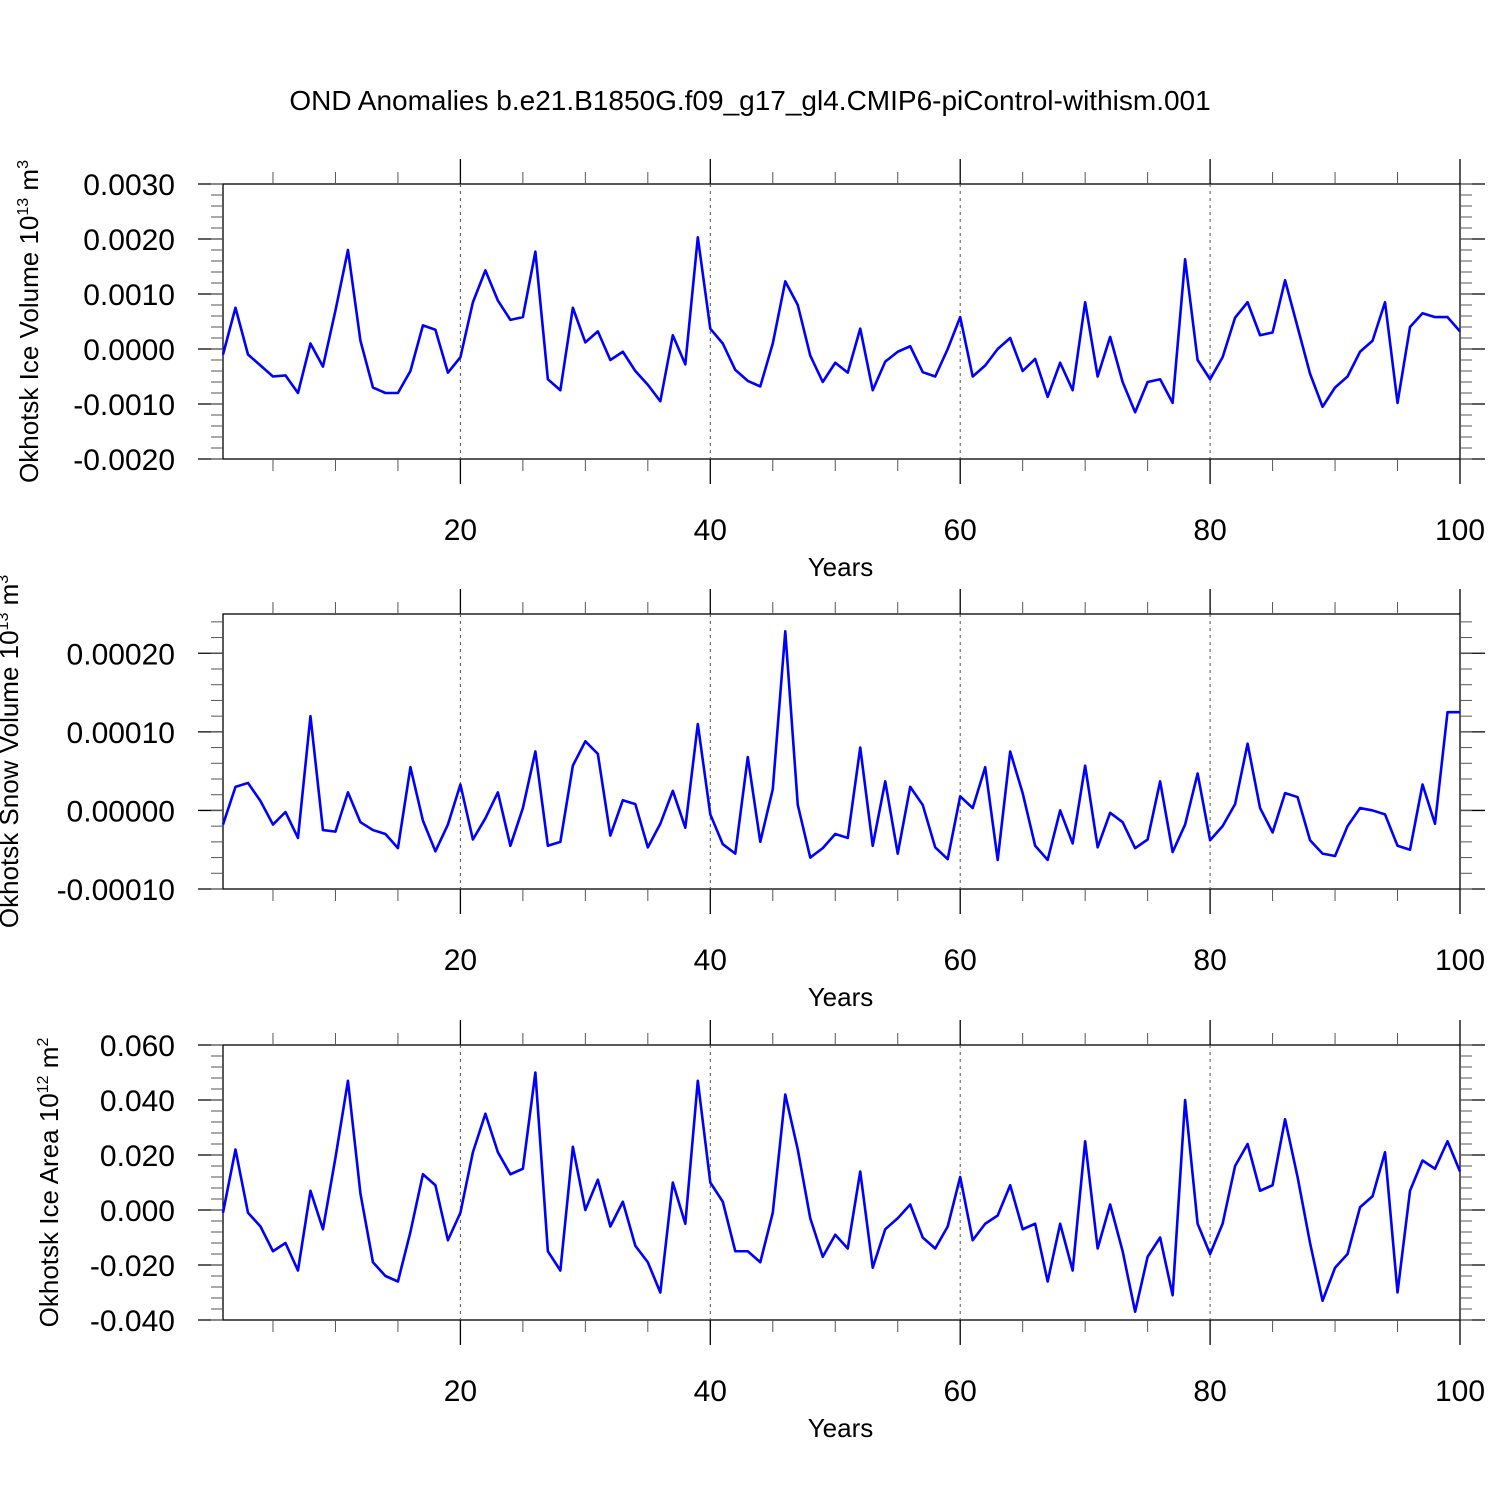 Image resolution: width=1500 pixels, height=1500 pixels. I want to click on y-axis-label: Okhotsk Ice Area 1012 m2, so click(49, 1183).